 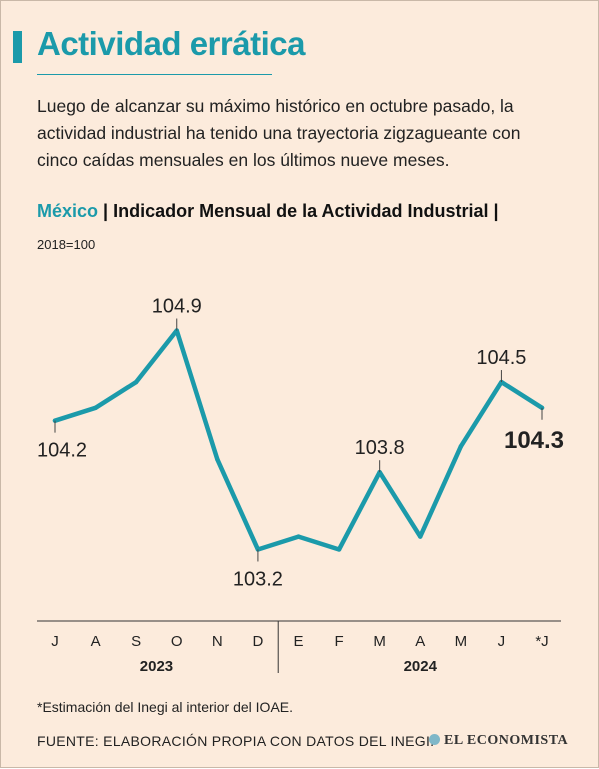 I want to click on brand-name: EL ECONOMISTA, so click(x=506, y=740).